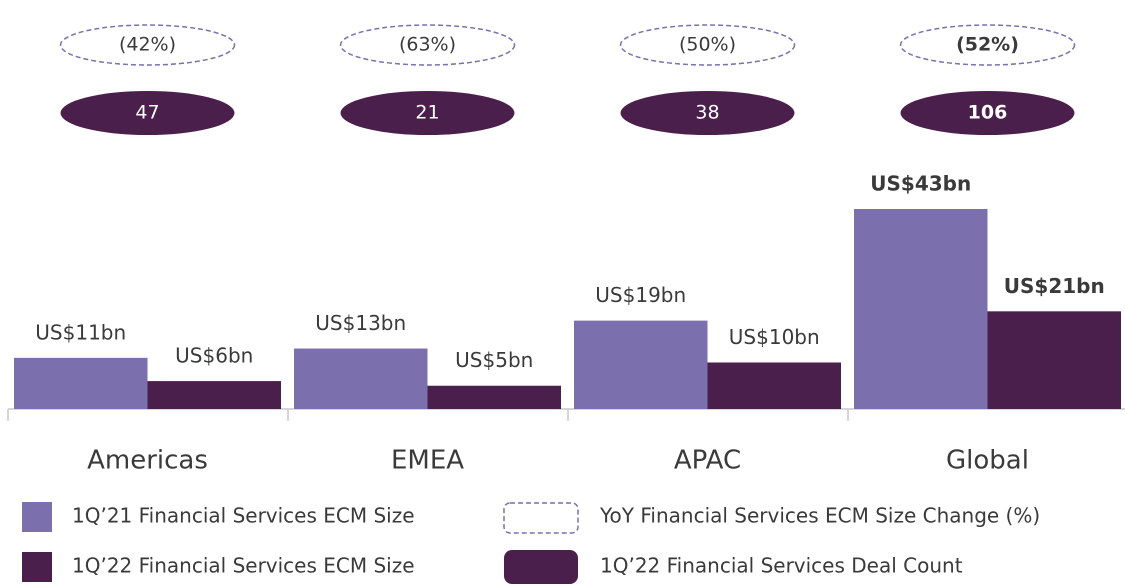 The image size is (1125, 586). I want to click on deal-count-label: 21, so click(427, 113).